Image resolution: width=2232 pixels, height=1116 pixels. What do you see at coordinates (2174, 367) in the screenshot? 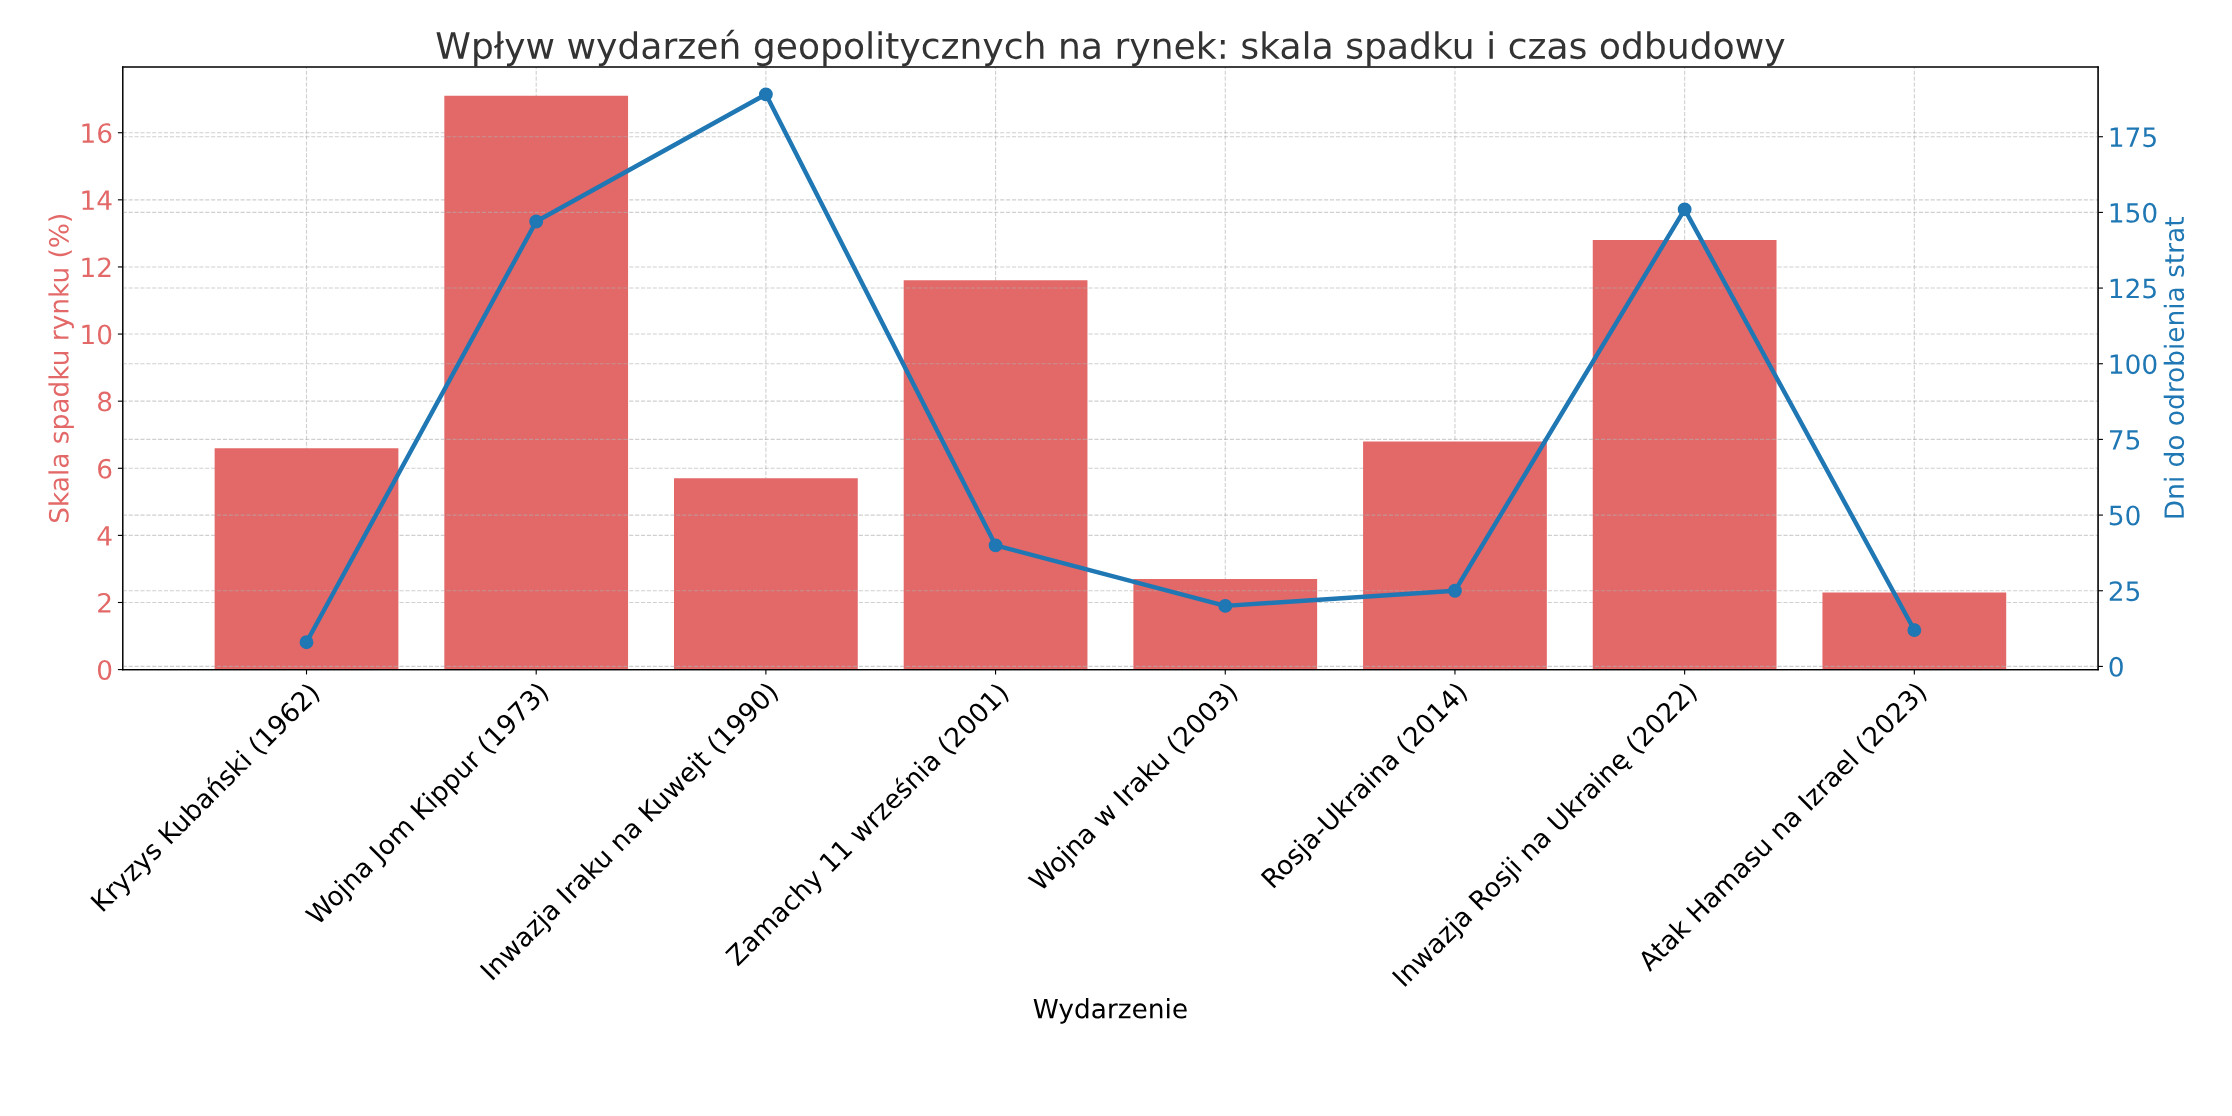
I see `y2-axis-title: Dni do odrobienia strat` at bounding box center [2174, 367].